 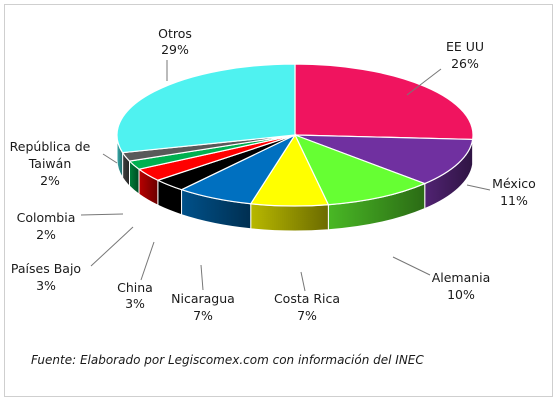 What do you see at coordinates (102, 214) in the screenshot?
I see `leader-line-colombia` at bounding box center [102, 214].